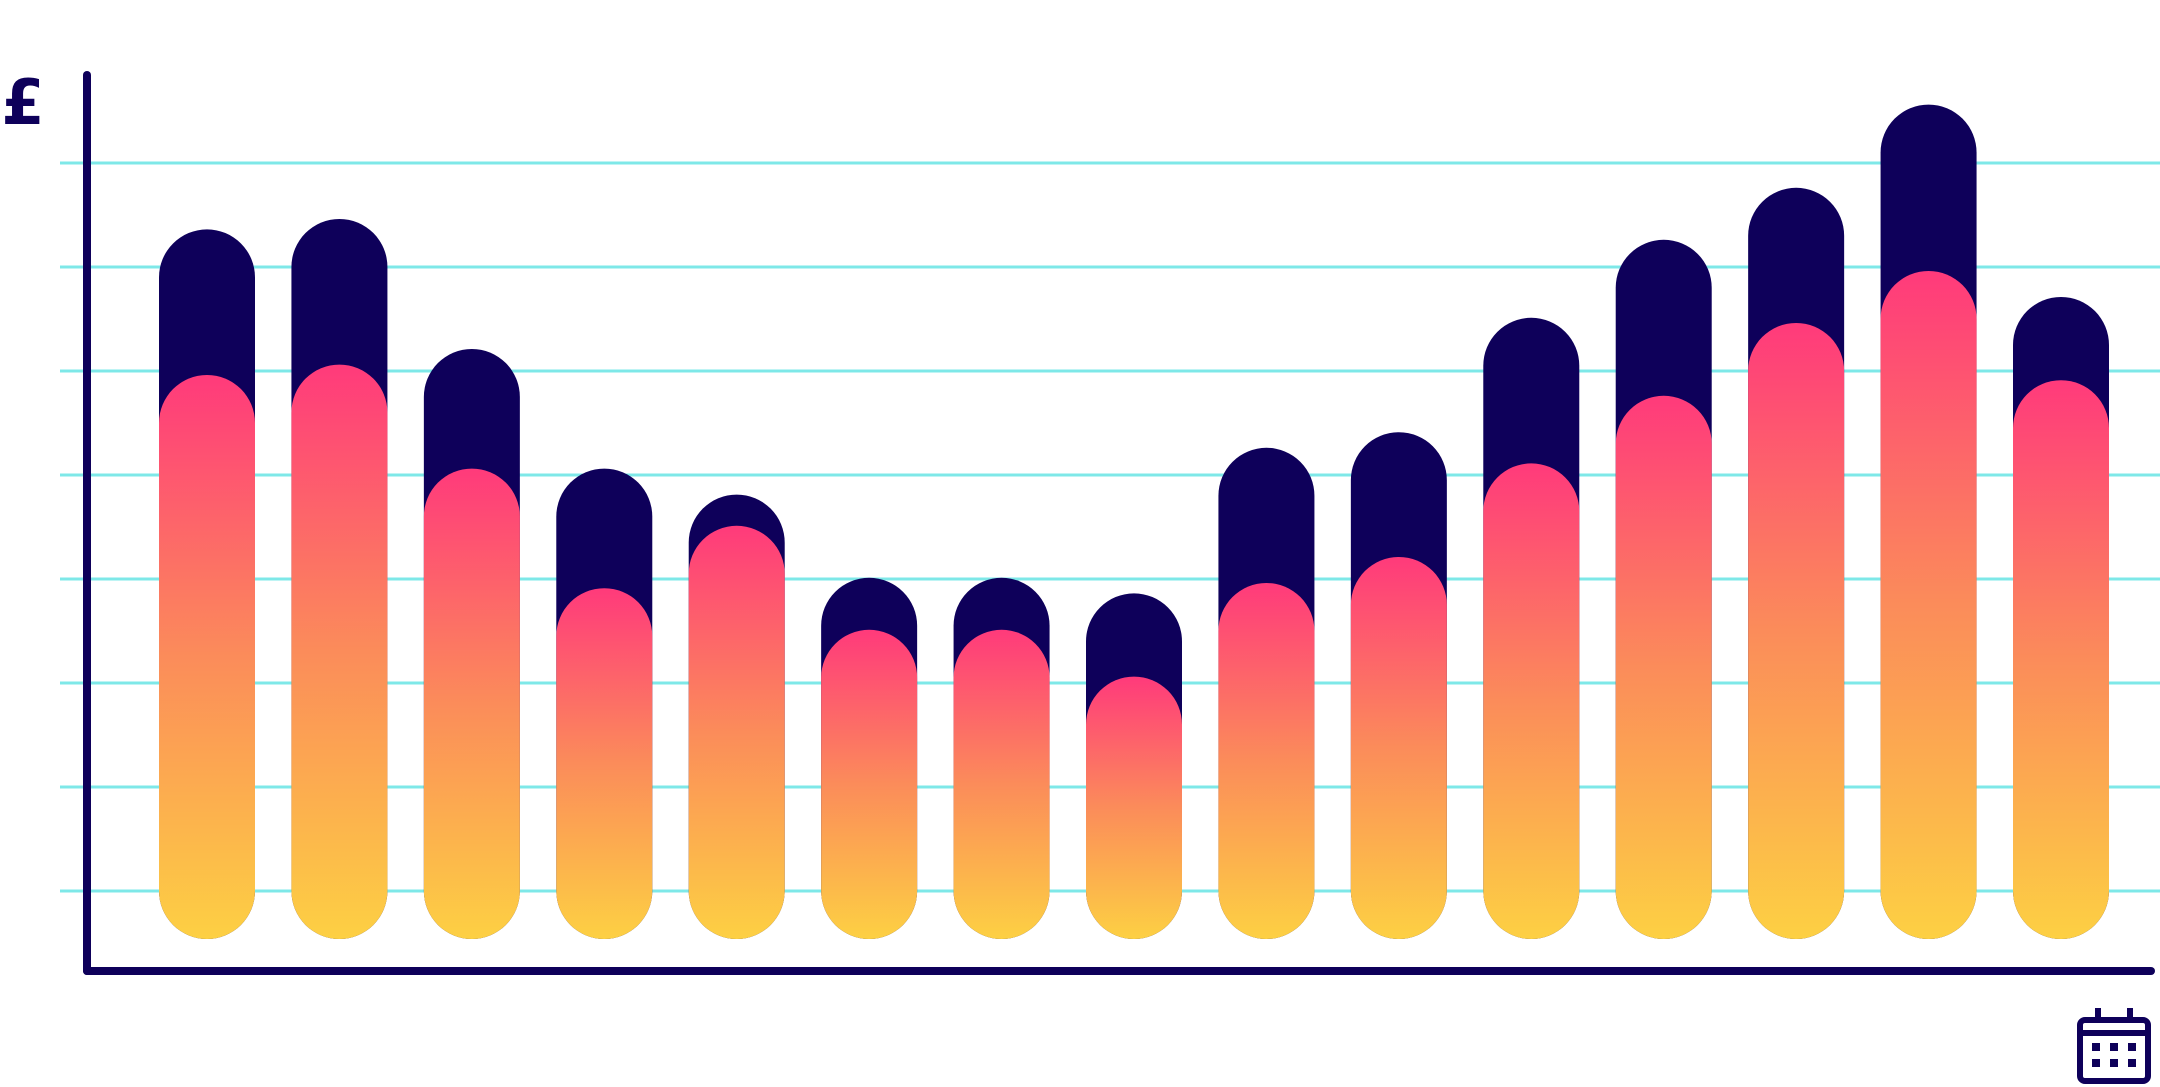  What do you see at coordinates (2114, 1046) in the screenshot?
I see `calendar-icon` at bounding box center [2114, 1046].